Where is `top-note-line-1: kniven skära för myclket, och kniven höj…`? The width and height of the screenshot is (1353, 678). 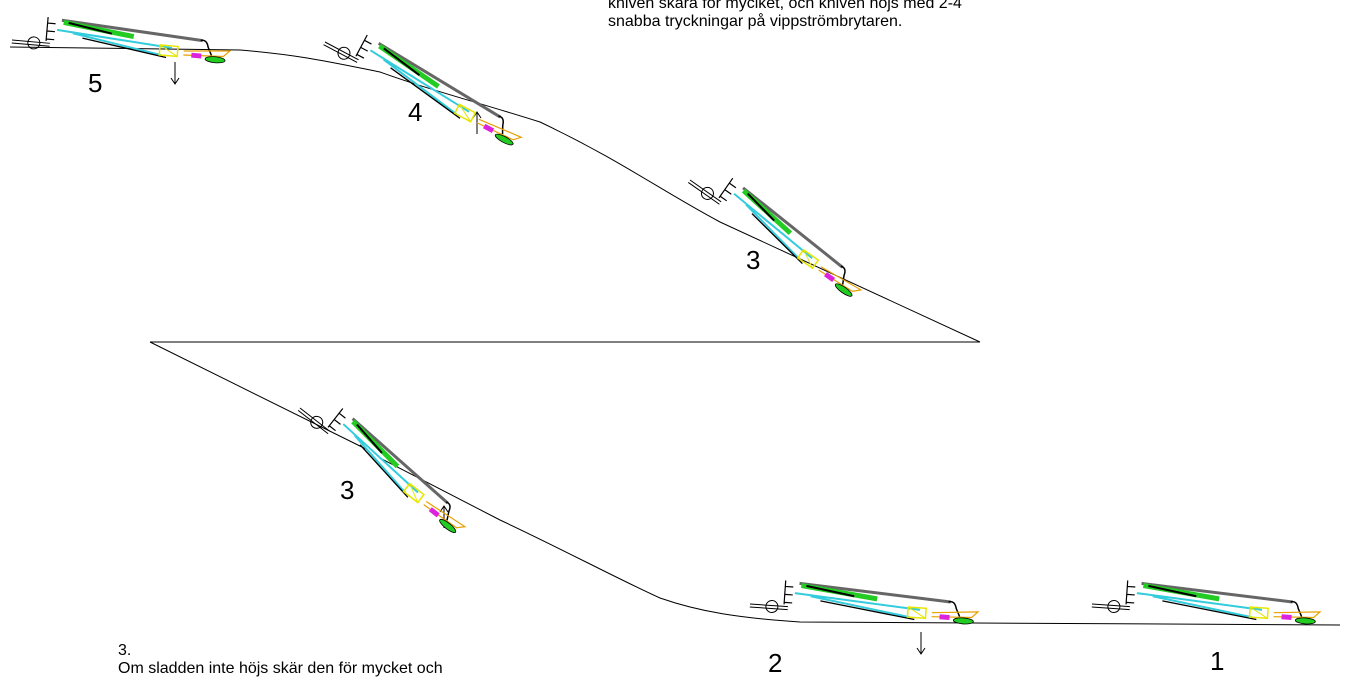
top-note-line-1: kniven skära för myclket, och kniven höj… is located at coordinates (785, 6).